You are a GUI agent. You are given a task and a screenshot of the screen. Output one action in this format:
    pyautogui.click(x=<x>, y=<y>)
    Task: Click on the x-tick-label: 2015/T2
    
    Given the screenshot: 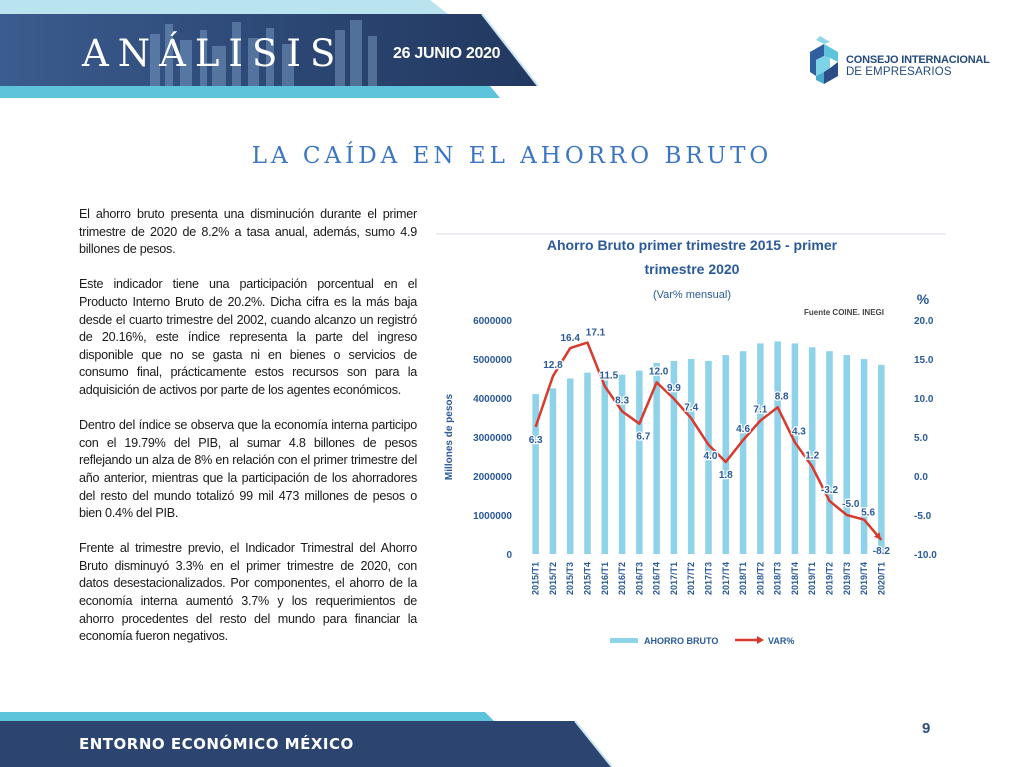 What is the action you would take?
    pyautogui.click(x=553, y=578)
    